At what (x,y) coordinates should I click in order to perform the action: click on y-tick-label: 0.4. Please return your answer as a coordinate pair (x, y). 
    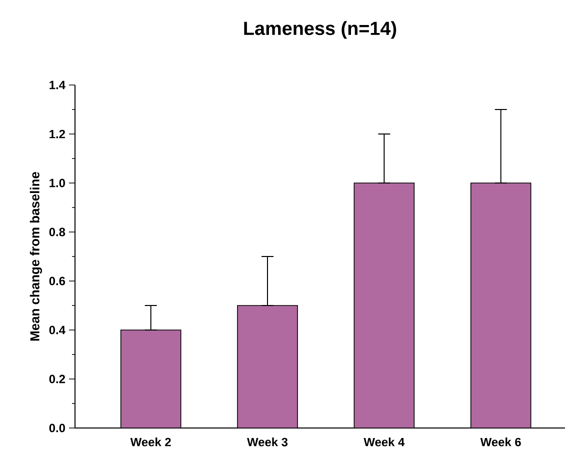
    Looking at the image, I should click on (57, 330).